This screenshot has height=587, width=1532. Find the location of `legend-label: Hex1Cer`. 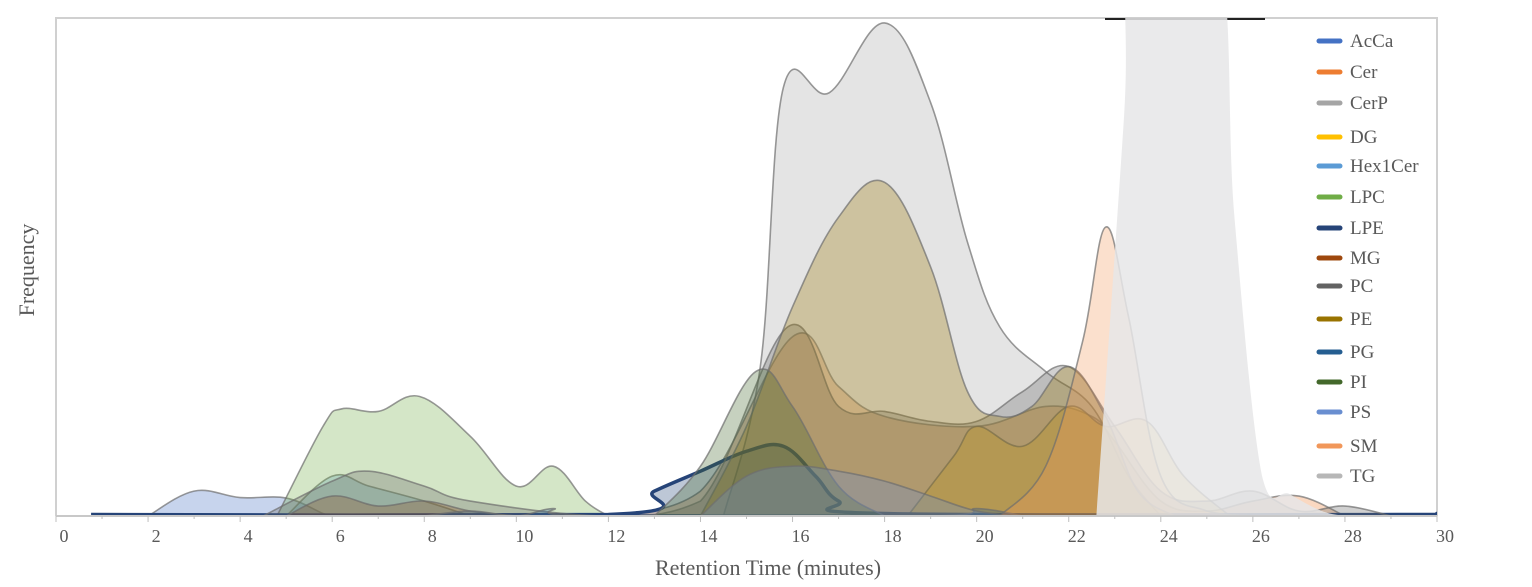

legend-label: Hex1Cer is located at coordinates (1384, 166).